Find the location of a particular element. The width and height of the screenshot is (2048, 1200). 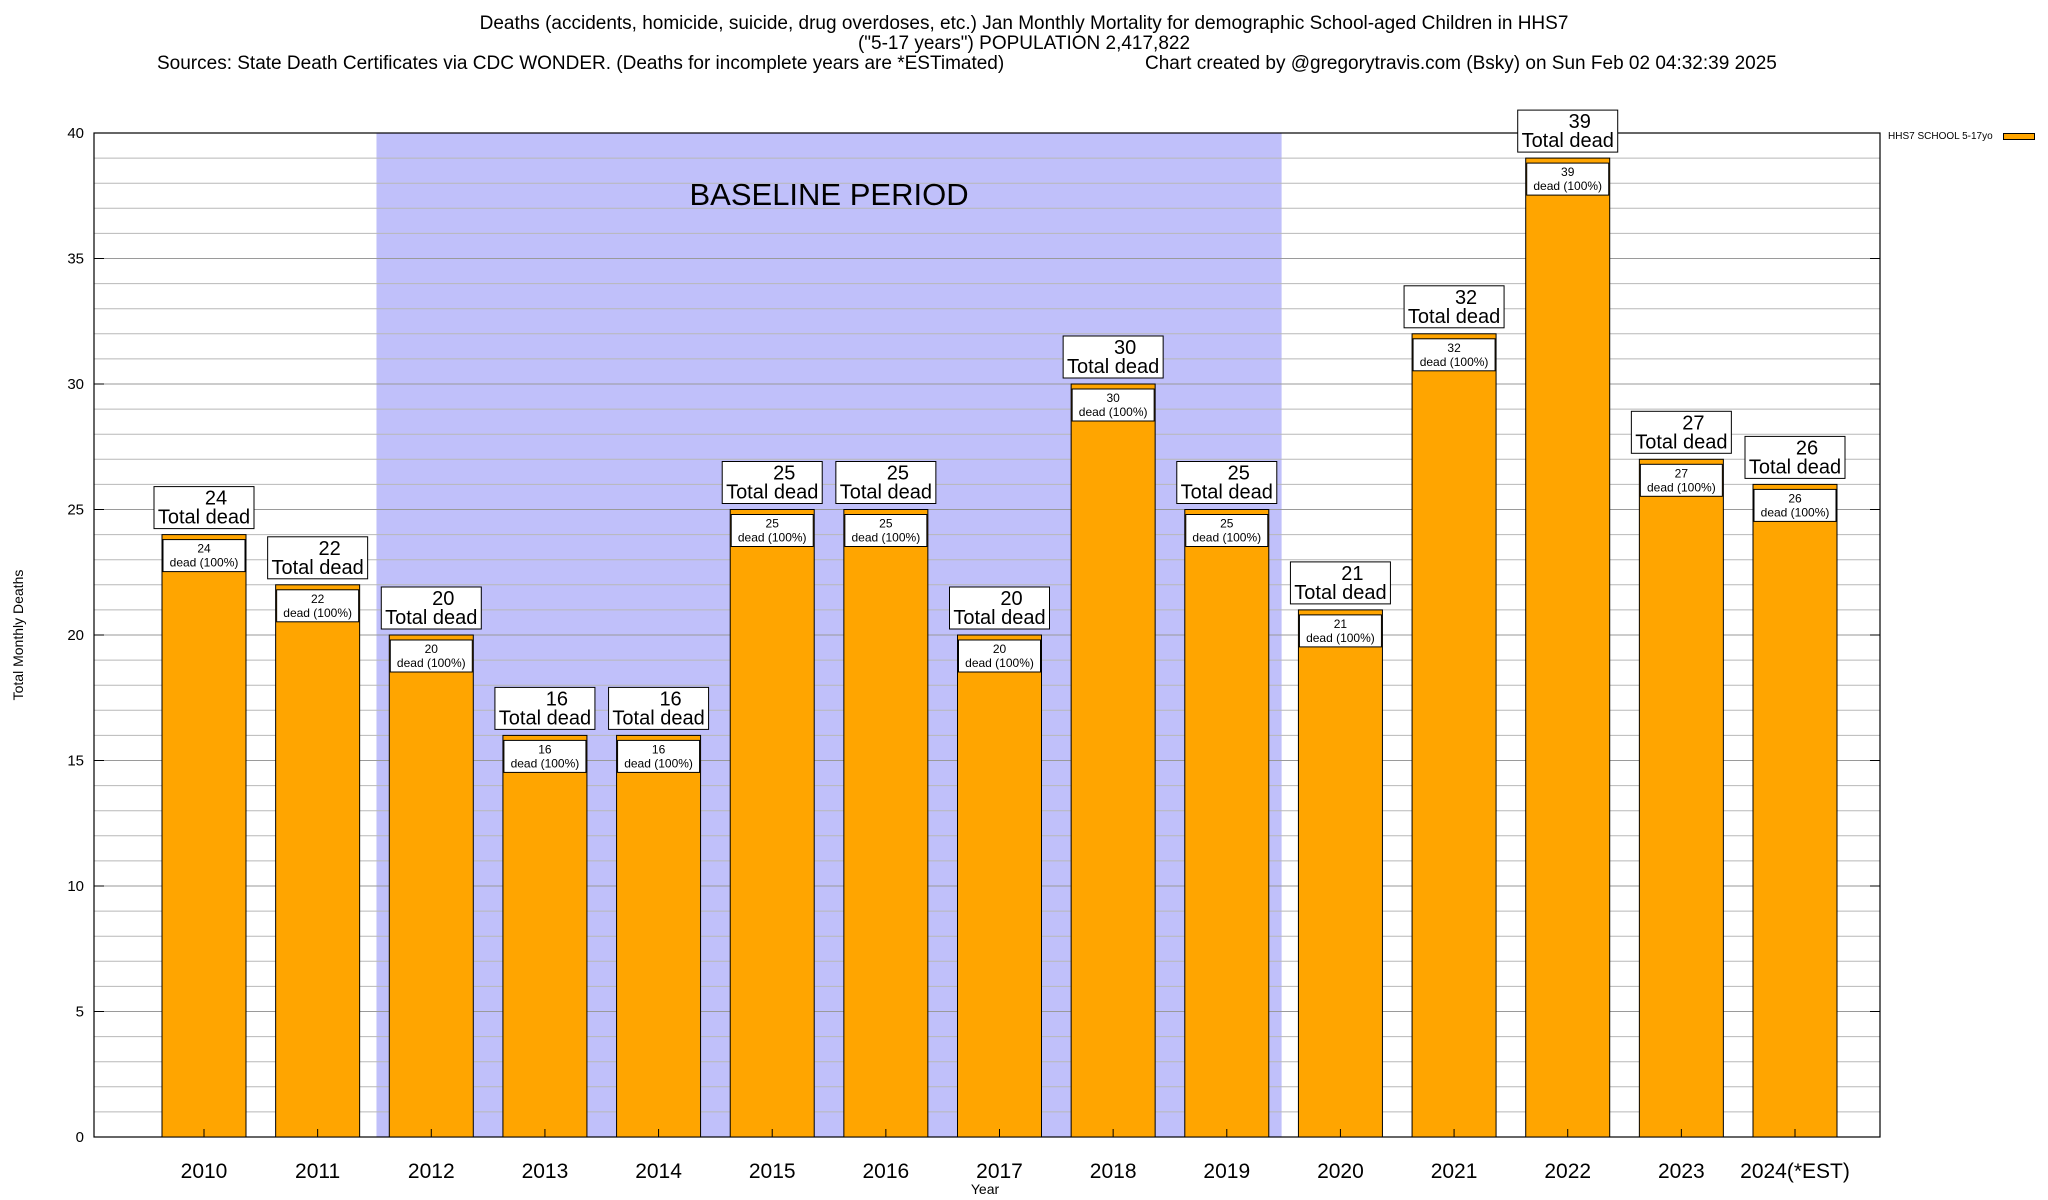

bar-total-value: 27 is located at coordinates (1693, 423).